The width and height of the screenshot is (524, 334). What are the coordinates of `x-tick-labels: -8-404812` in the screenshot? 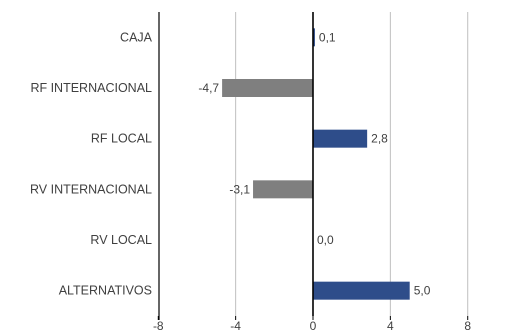 It's located at (312, 326).